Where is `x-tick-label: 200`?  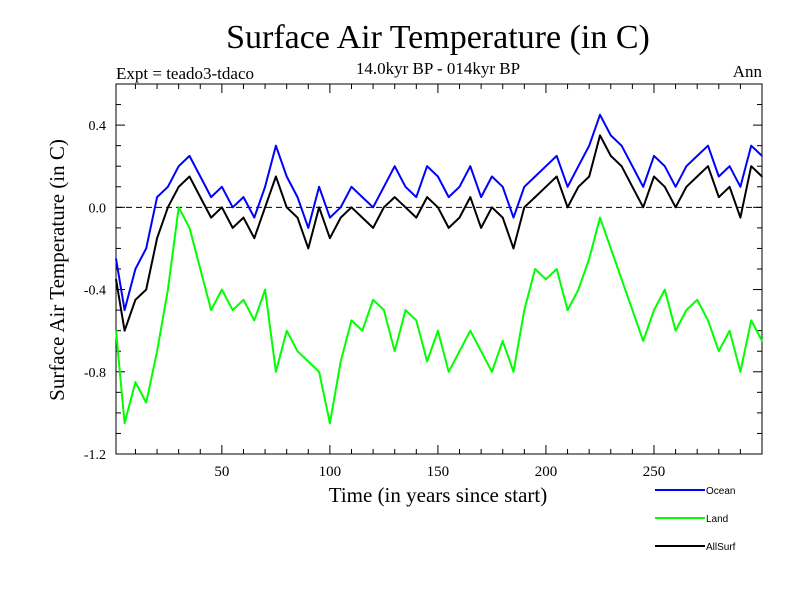 x-tick-label: 200 is located at coordinates (546, 472).